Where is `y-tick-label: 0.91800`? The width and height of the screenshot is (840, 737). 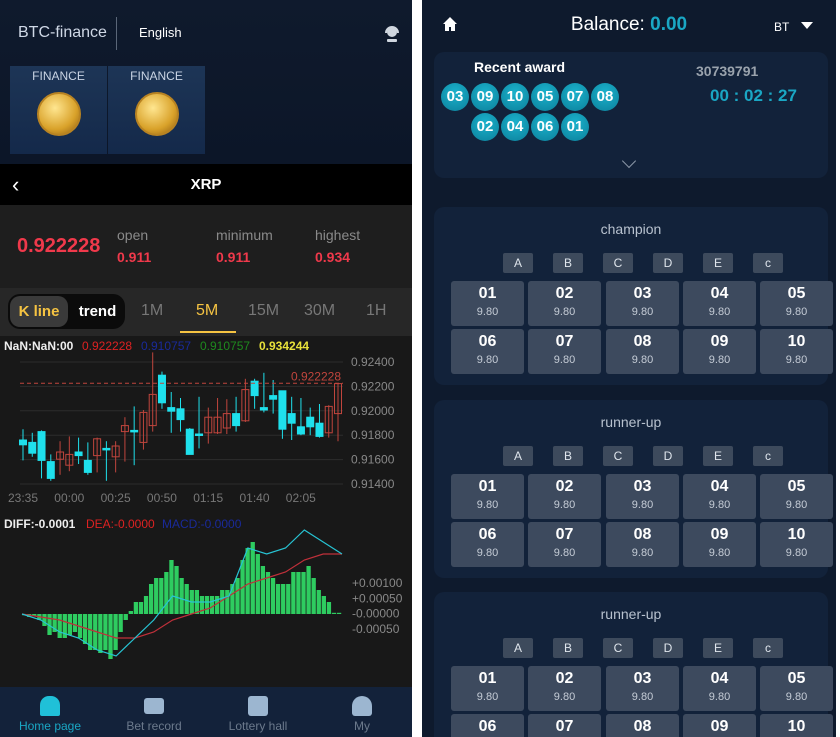
y-tick-label: 0.91800 is located at coordinates (373, 435).